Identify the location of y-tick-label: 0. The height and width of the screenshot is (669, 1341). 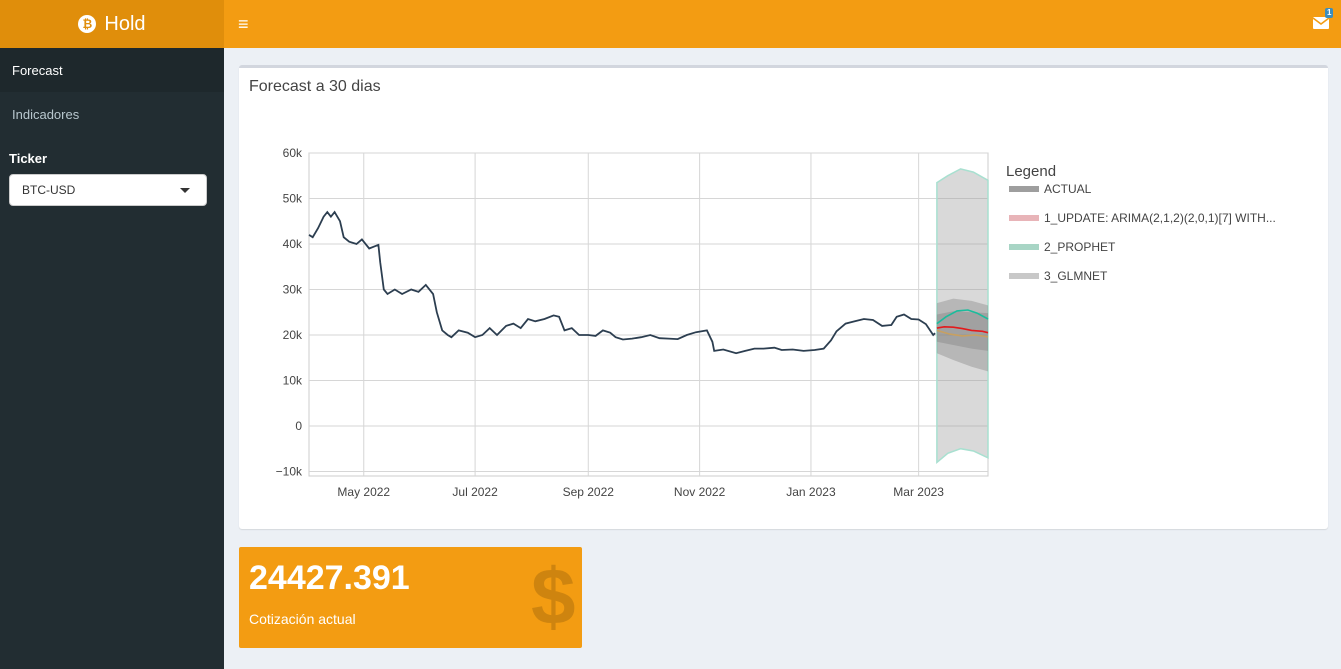
(298, 426).